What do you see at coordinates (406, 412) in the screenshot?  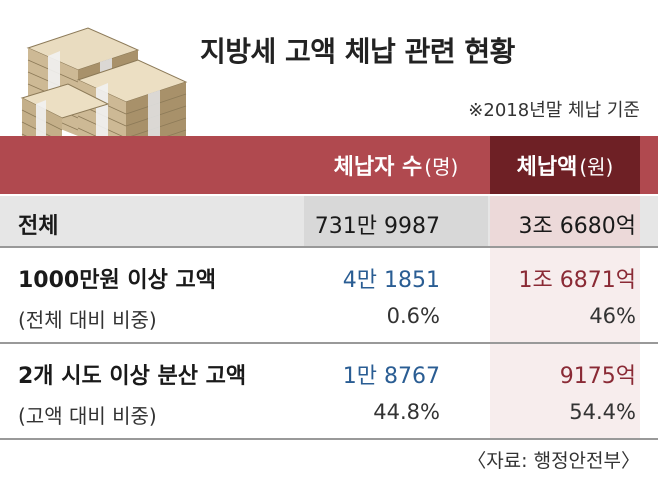 I see `multi-region-count-pct: 44.8%` at bounding box center [406, 412].